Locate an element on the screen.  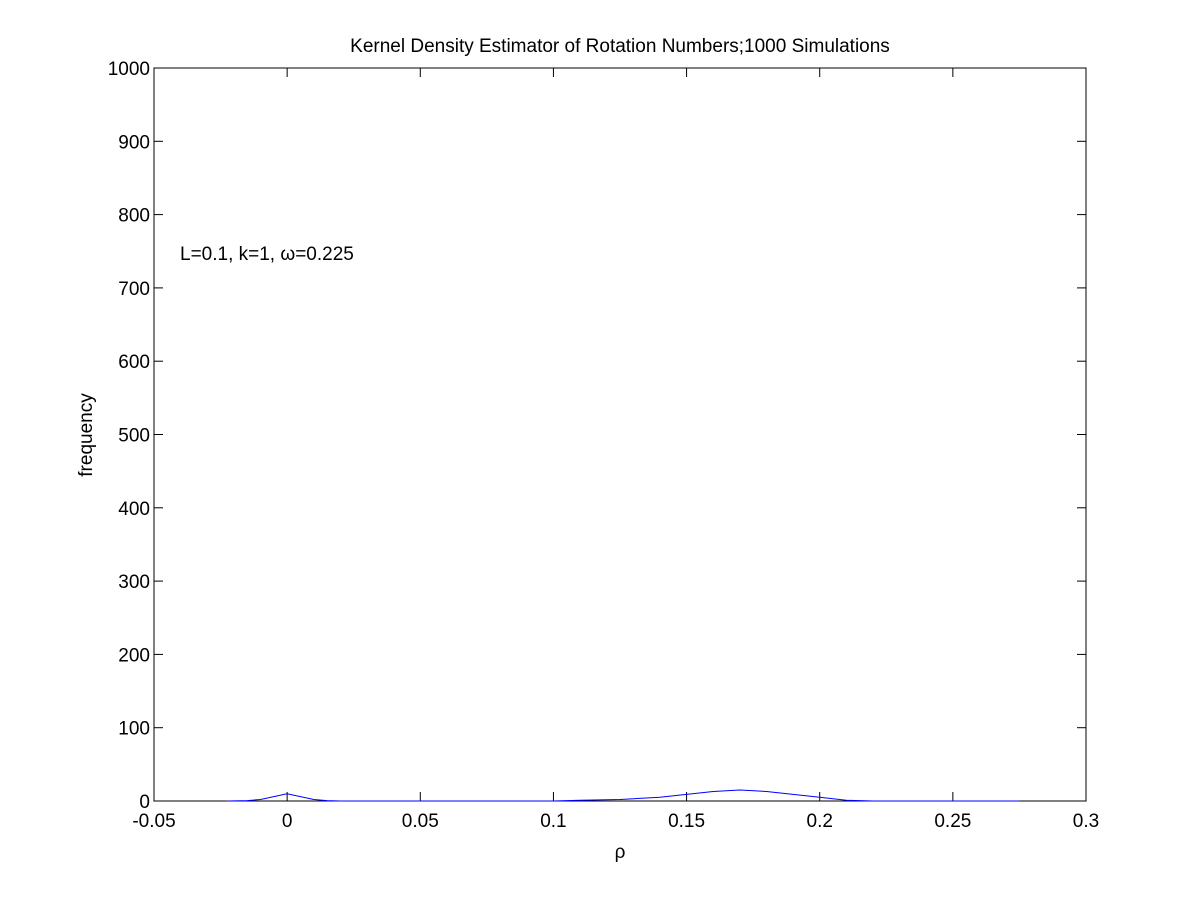
y-tick-label: 1000 is located at coordinates (129, 69).